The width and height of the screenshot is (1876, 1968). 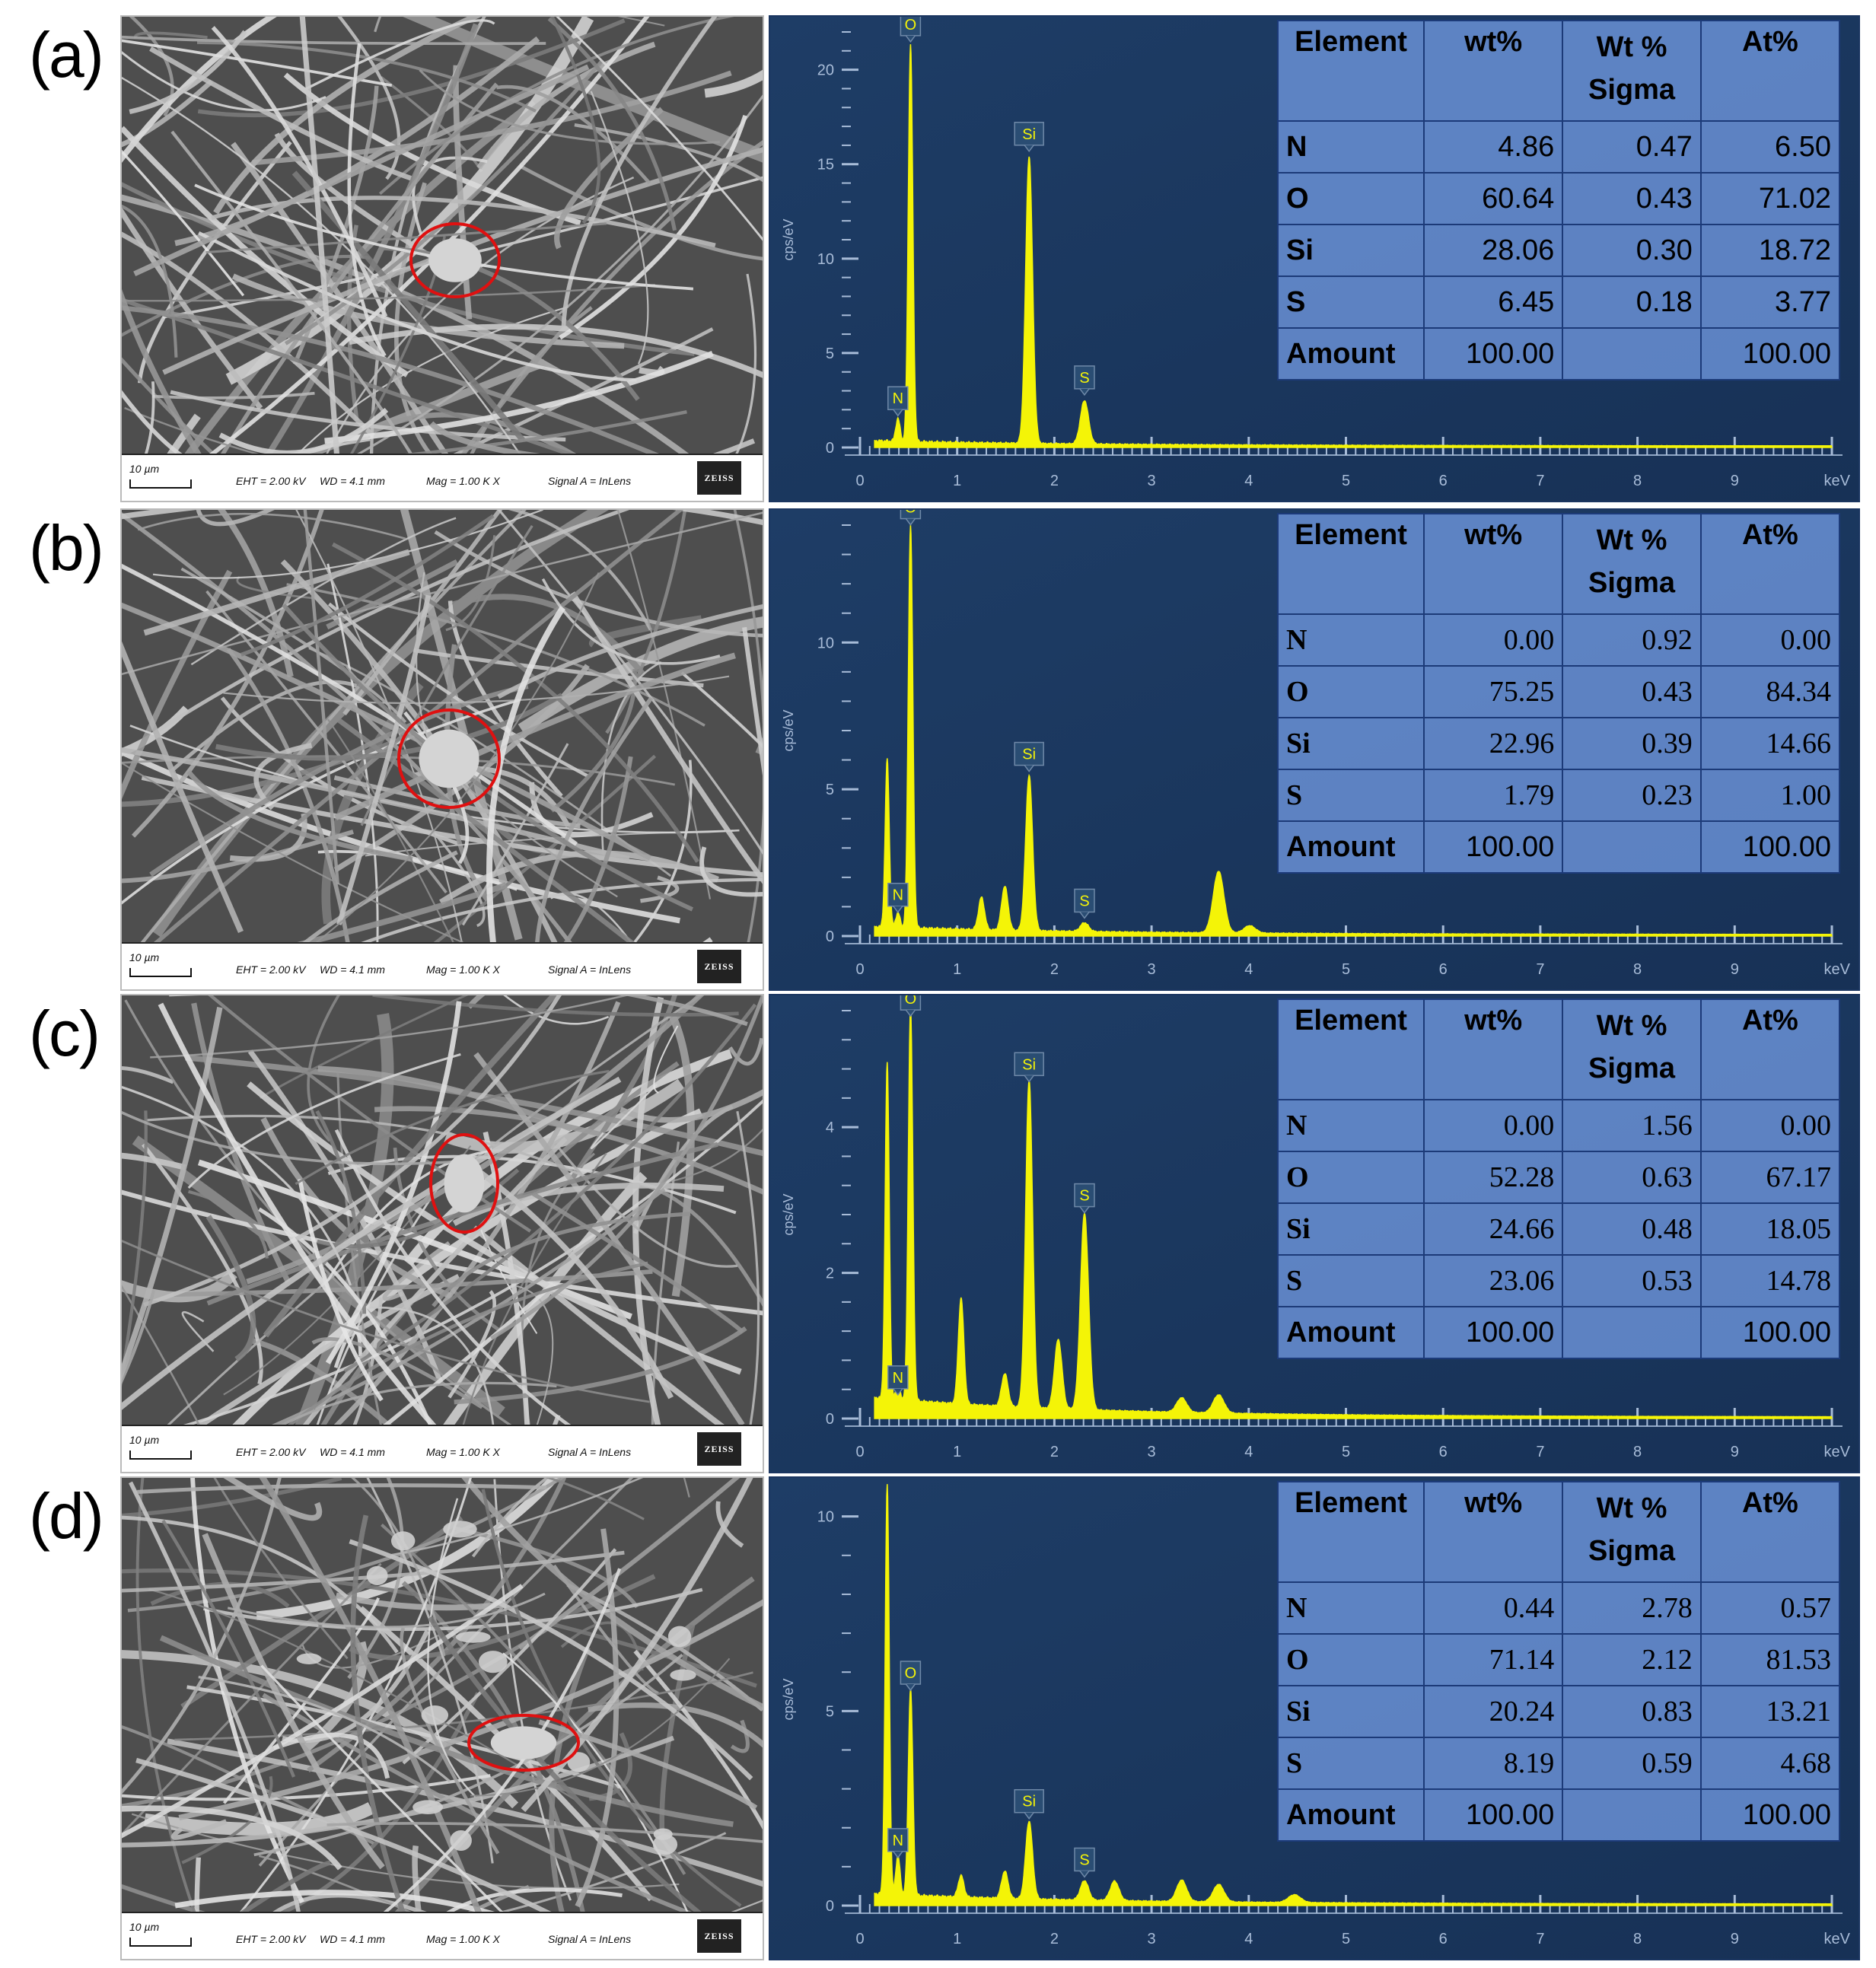 What do you see at coordinates (1350, 743) in the screenshot?
I see `element-cell: Si` at bounding box center [1350, 743].